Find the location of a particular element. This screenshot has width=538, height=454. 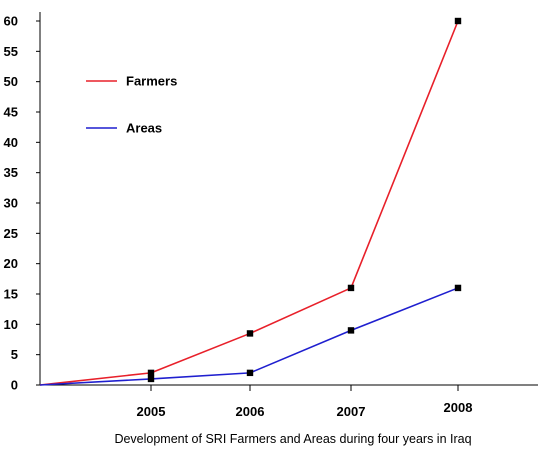

y-tick-label: 15 is located at coordinates (11, 294).